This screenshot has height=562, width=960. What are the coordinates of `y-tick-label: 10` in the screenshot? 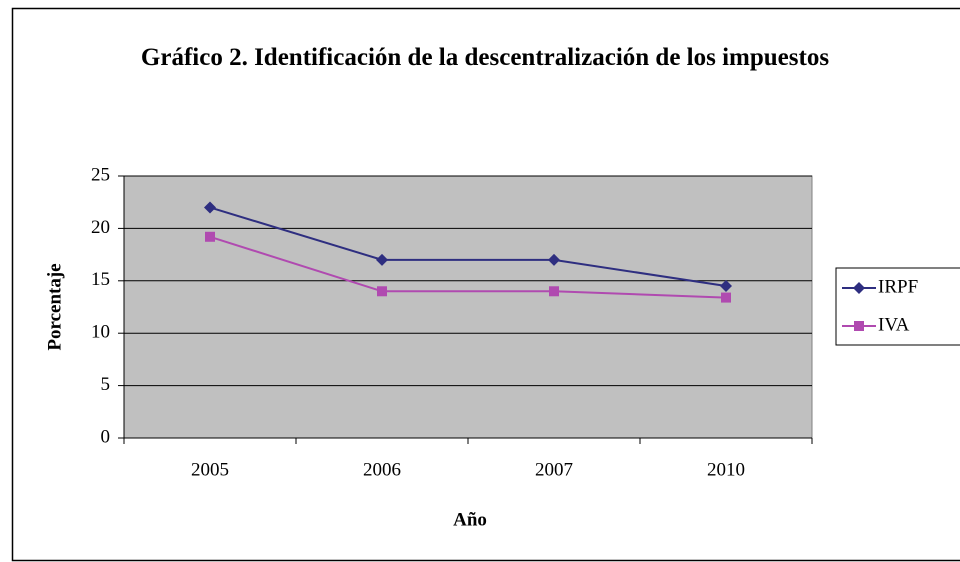 It's located at (100, 332).